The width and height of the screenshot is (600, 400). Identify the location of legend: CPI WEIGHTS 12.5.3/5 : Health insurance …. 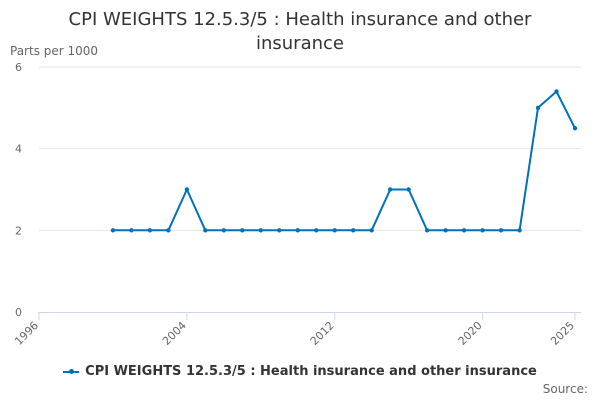
(300, 371).